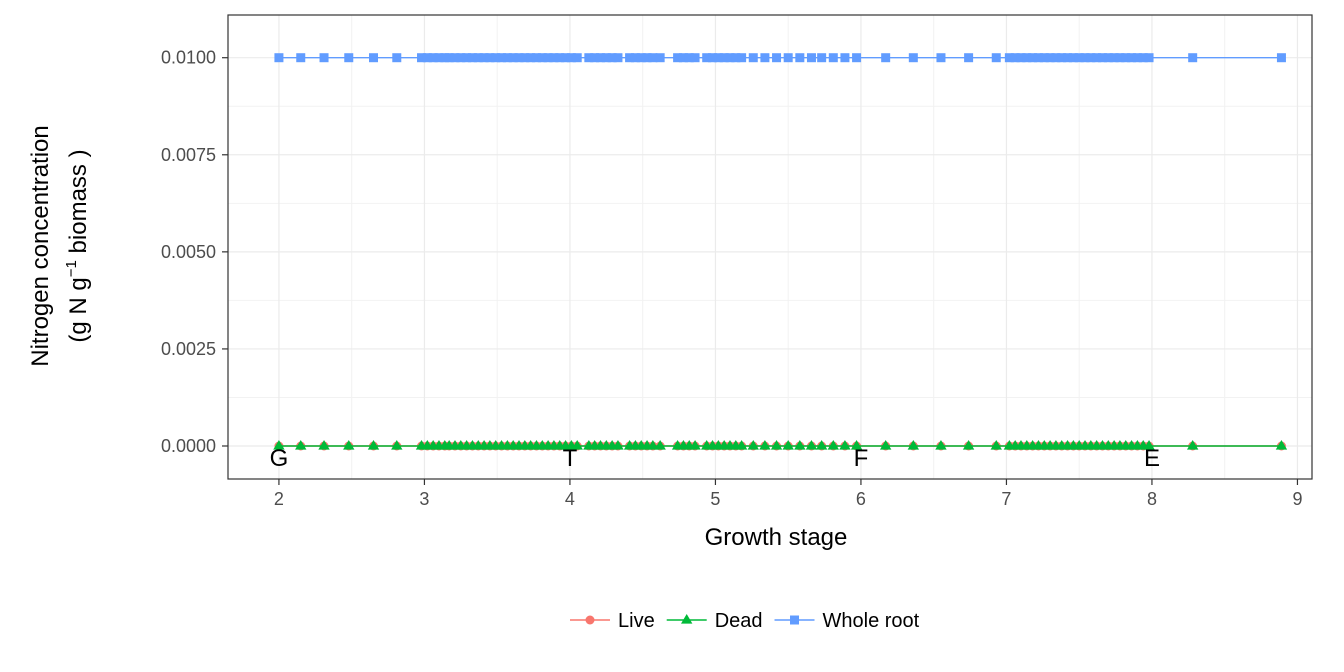  I want to click on y-tick-label: 0.0025, so click(188, 349).